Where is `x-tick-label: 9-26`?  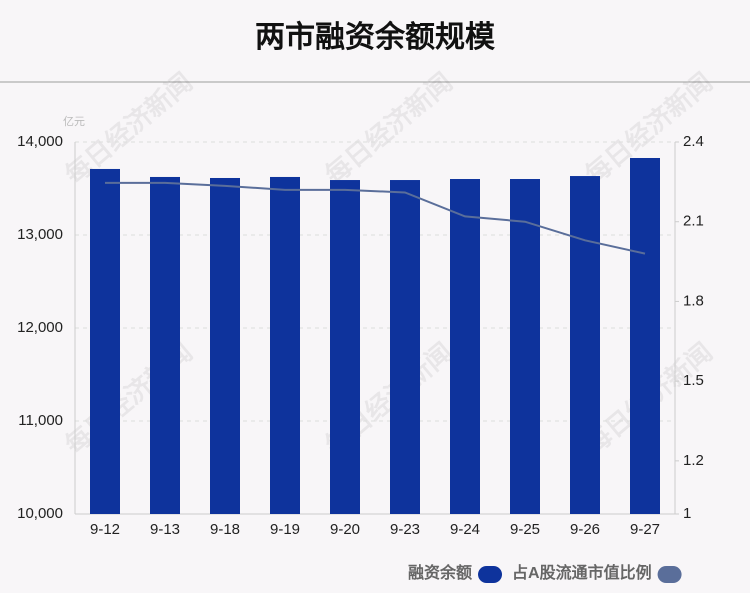
x-tick-label: 9-26 is located at coordinates (585, 529).